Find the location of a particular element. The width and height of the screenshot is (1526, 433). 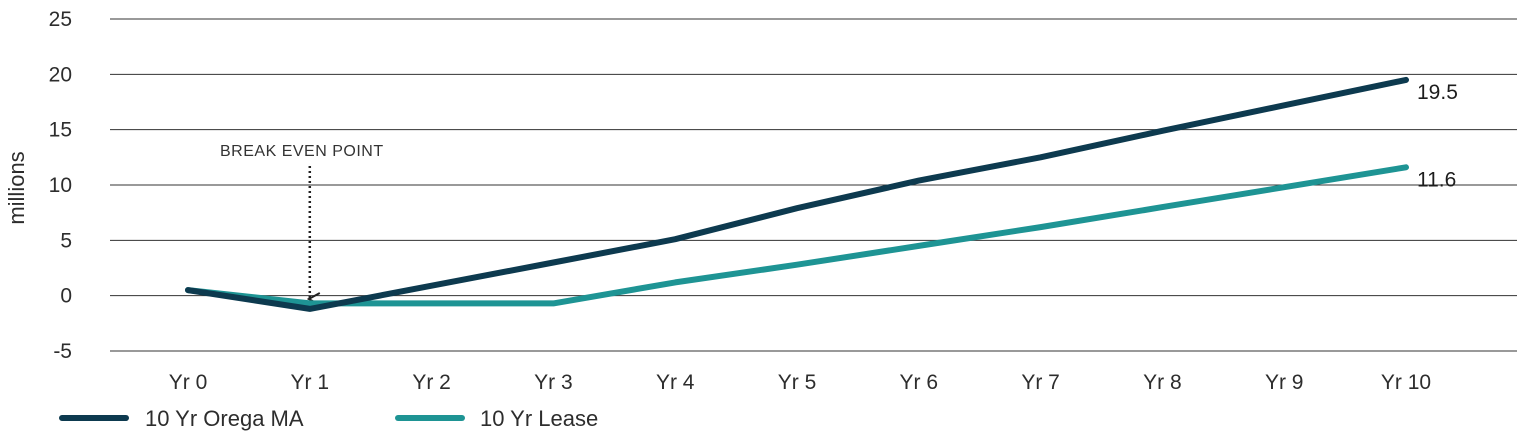

y-tick-label: 0 is located at coordinates (66, 296).